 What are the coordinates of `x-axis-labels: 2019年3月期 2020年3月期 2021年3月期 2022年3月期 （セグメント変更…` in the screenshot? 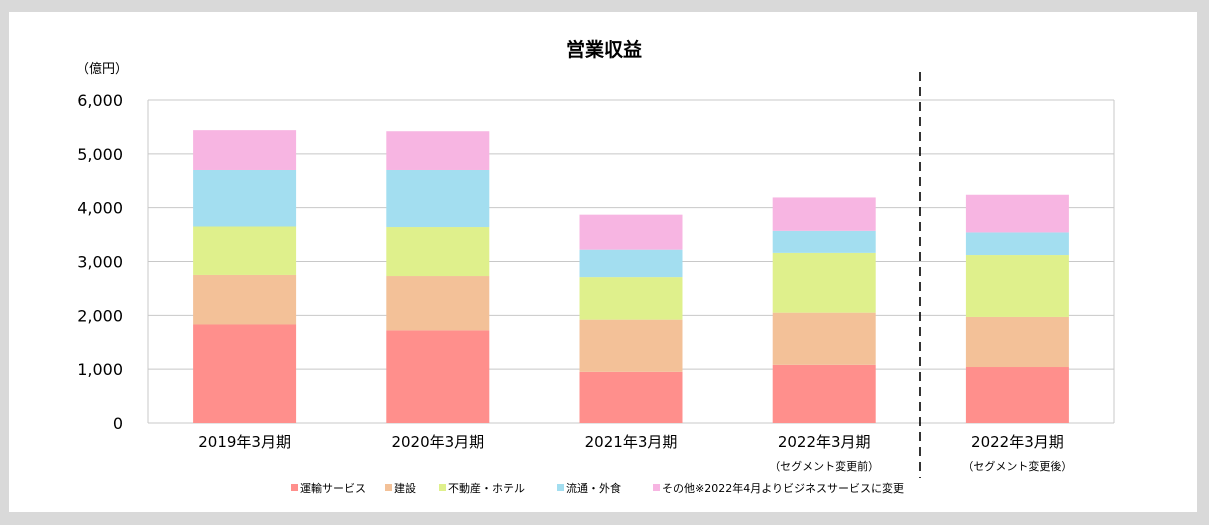 It's located at (635, 453).